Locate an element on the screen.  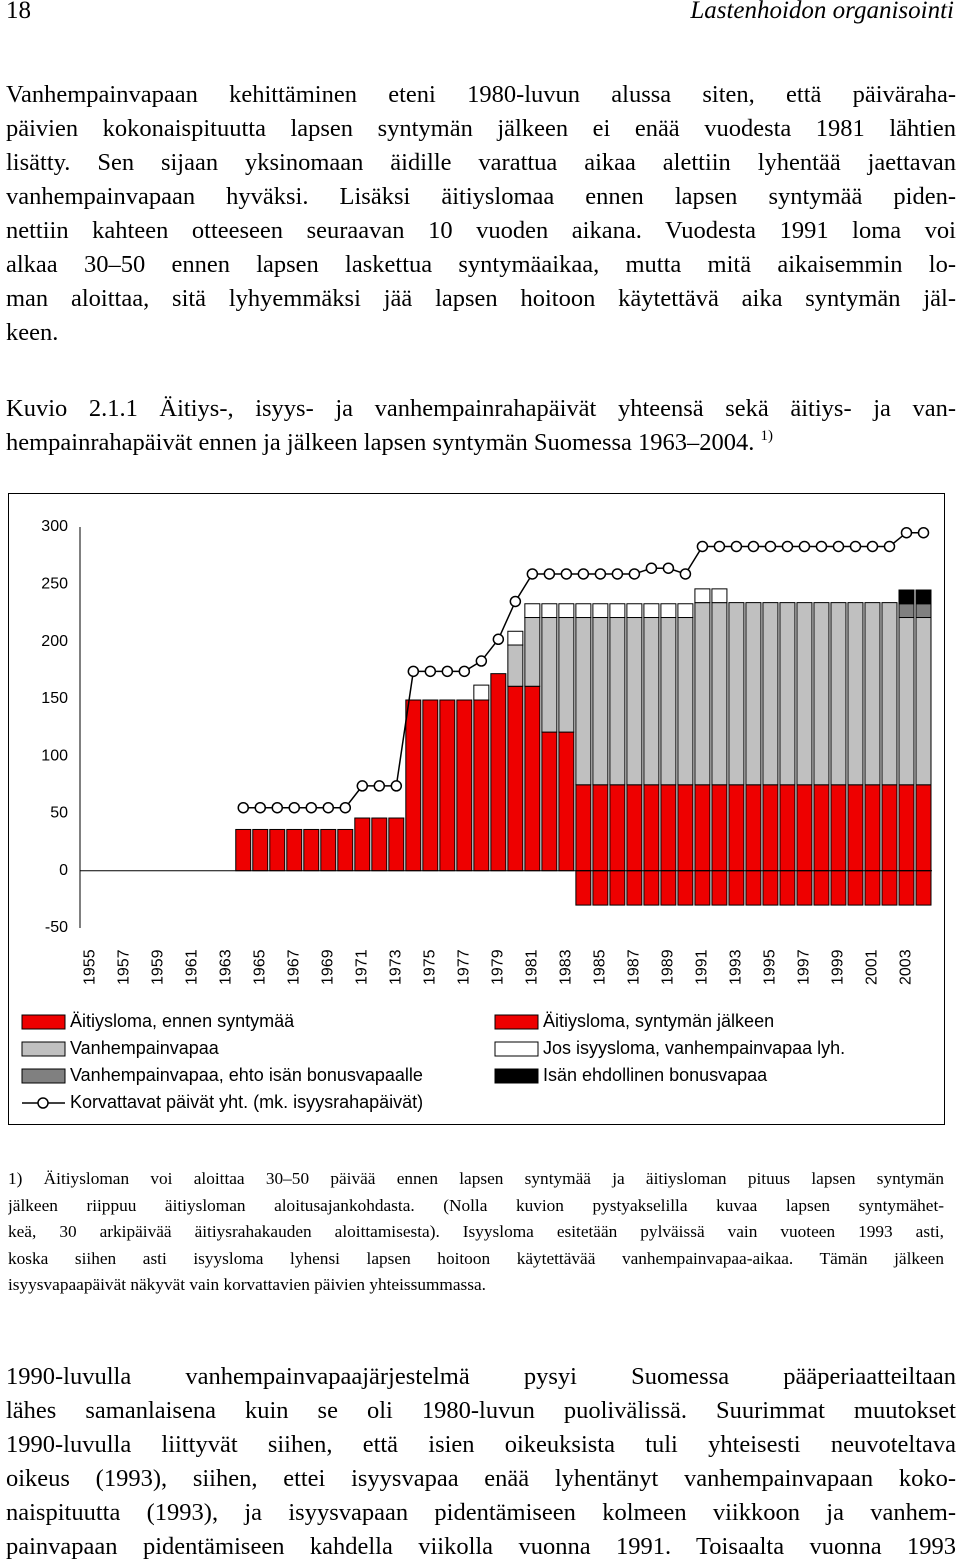
y-tick-label: 200 is located at coordinates (54, 641).